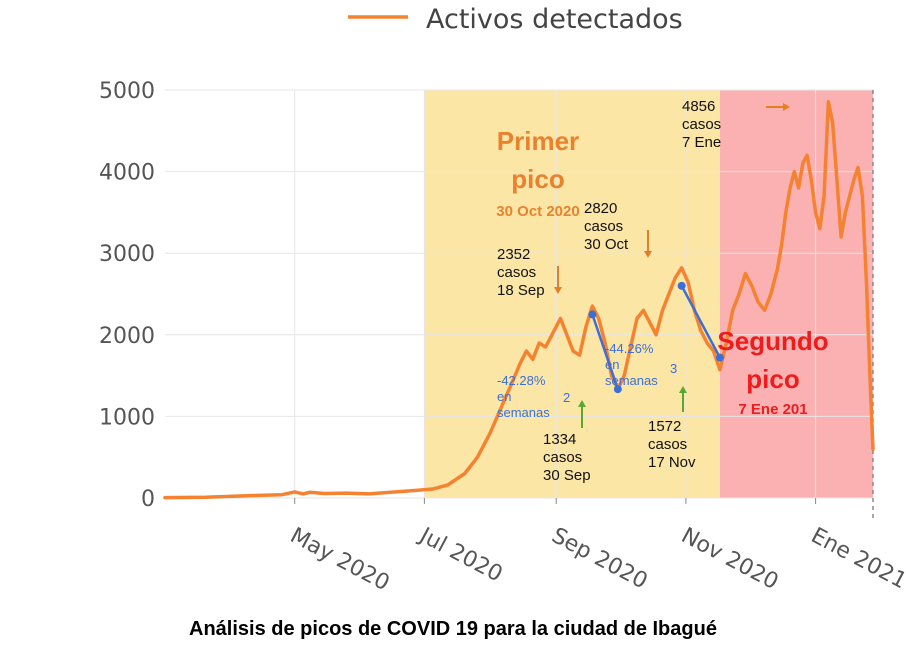  What do you see at coordinates (513, 254) in the screenshot?
I see `annotation-1-line-1: 2352` at bounding box center [513, 254].